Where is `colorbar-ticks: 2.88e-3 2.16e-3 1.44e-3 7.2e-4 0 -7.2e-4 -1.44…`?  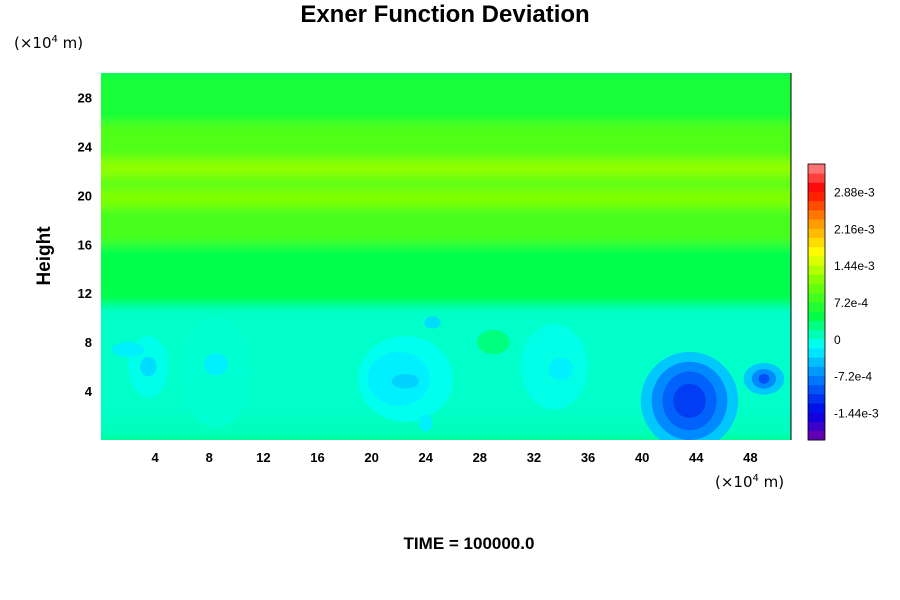 colorbar-ticks: 2.88e-3 2.16e-3 1.44e-3 7.2e-4 0 -7.2e-4 -1.44… is located at coordinates (856, 303).